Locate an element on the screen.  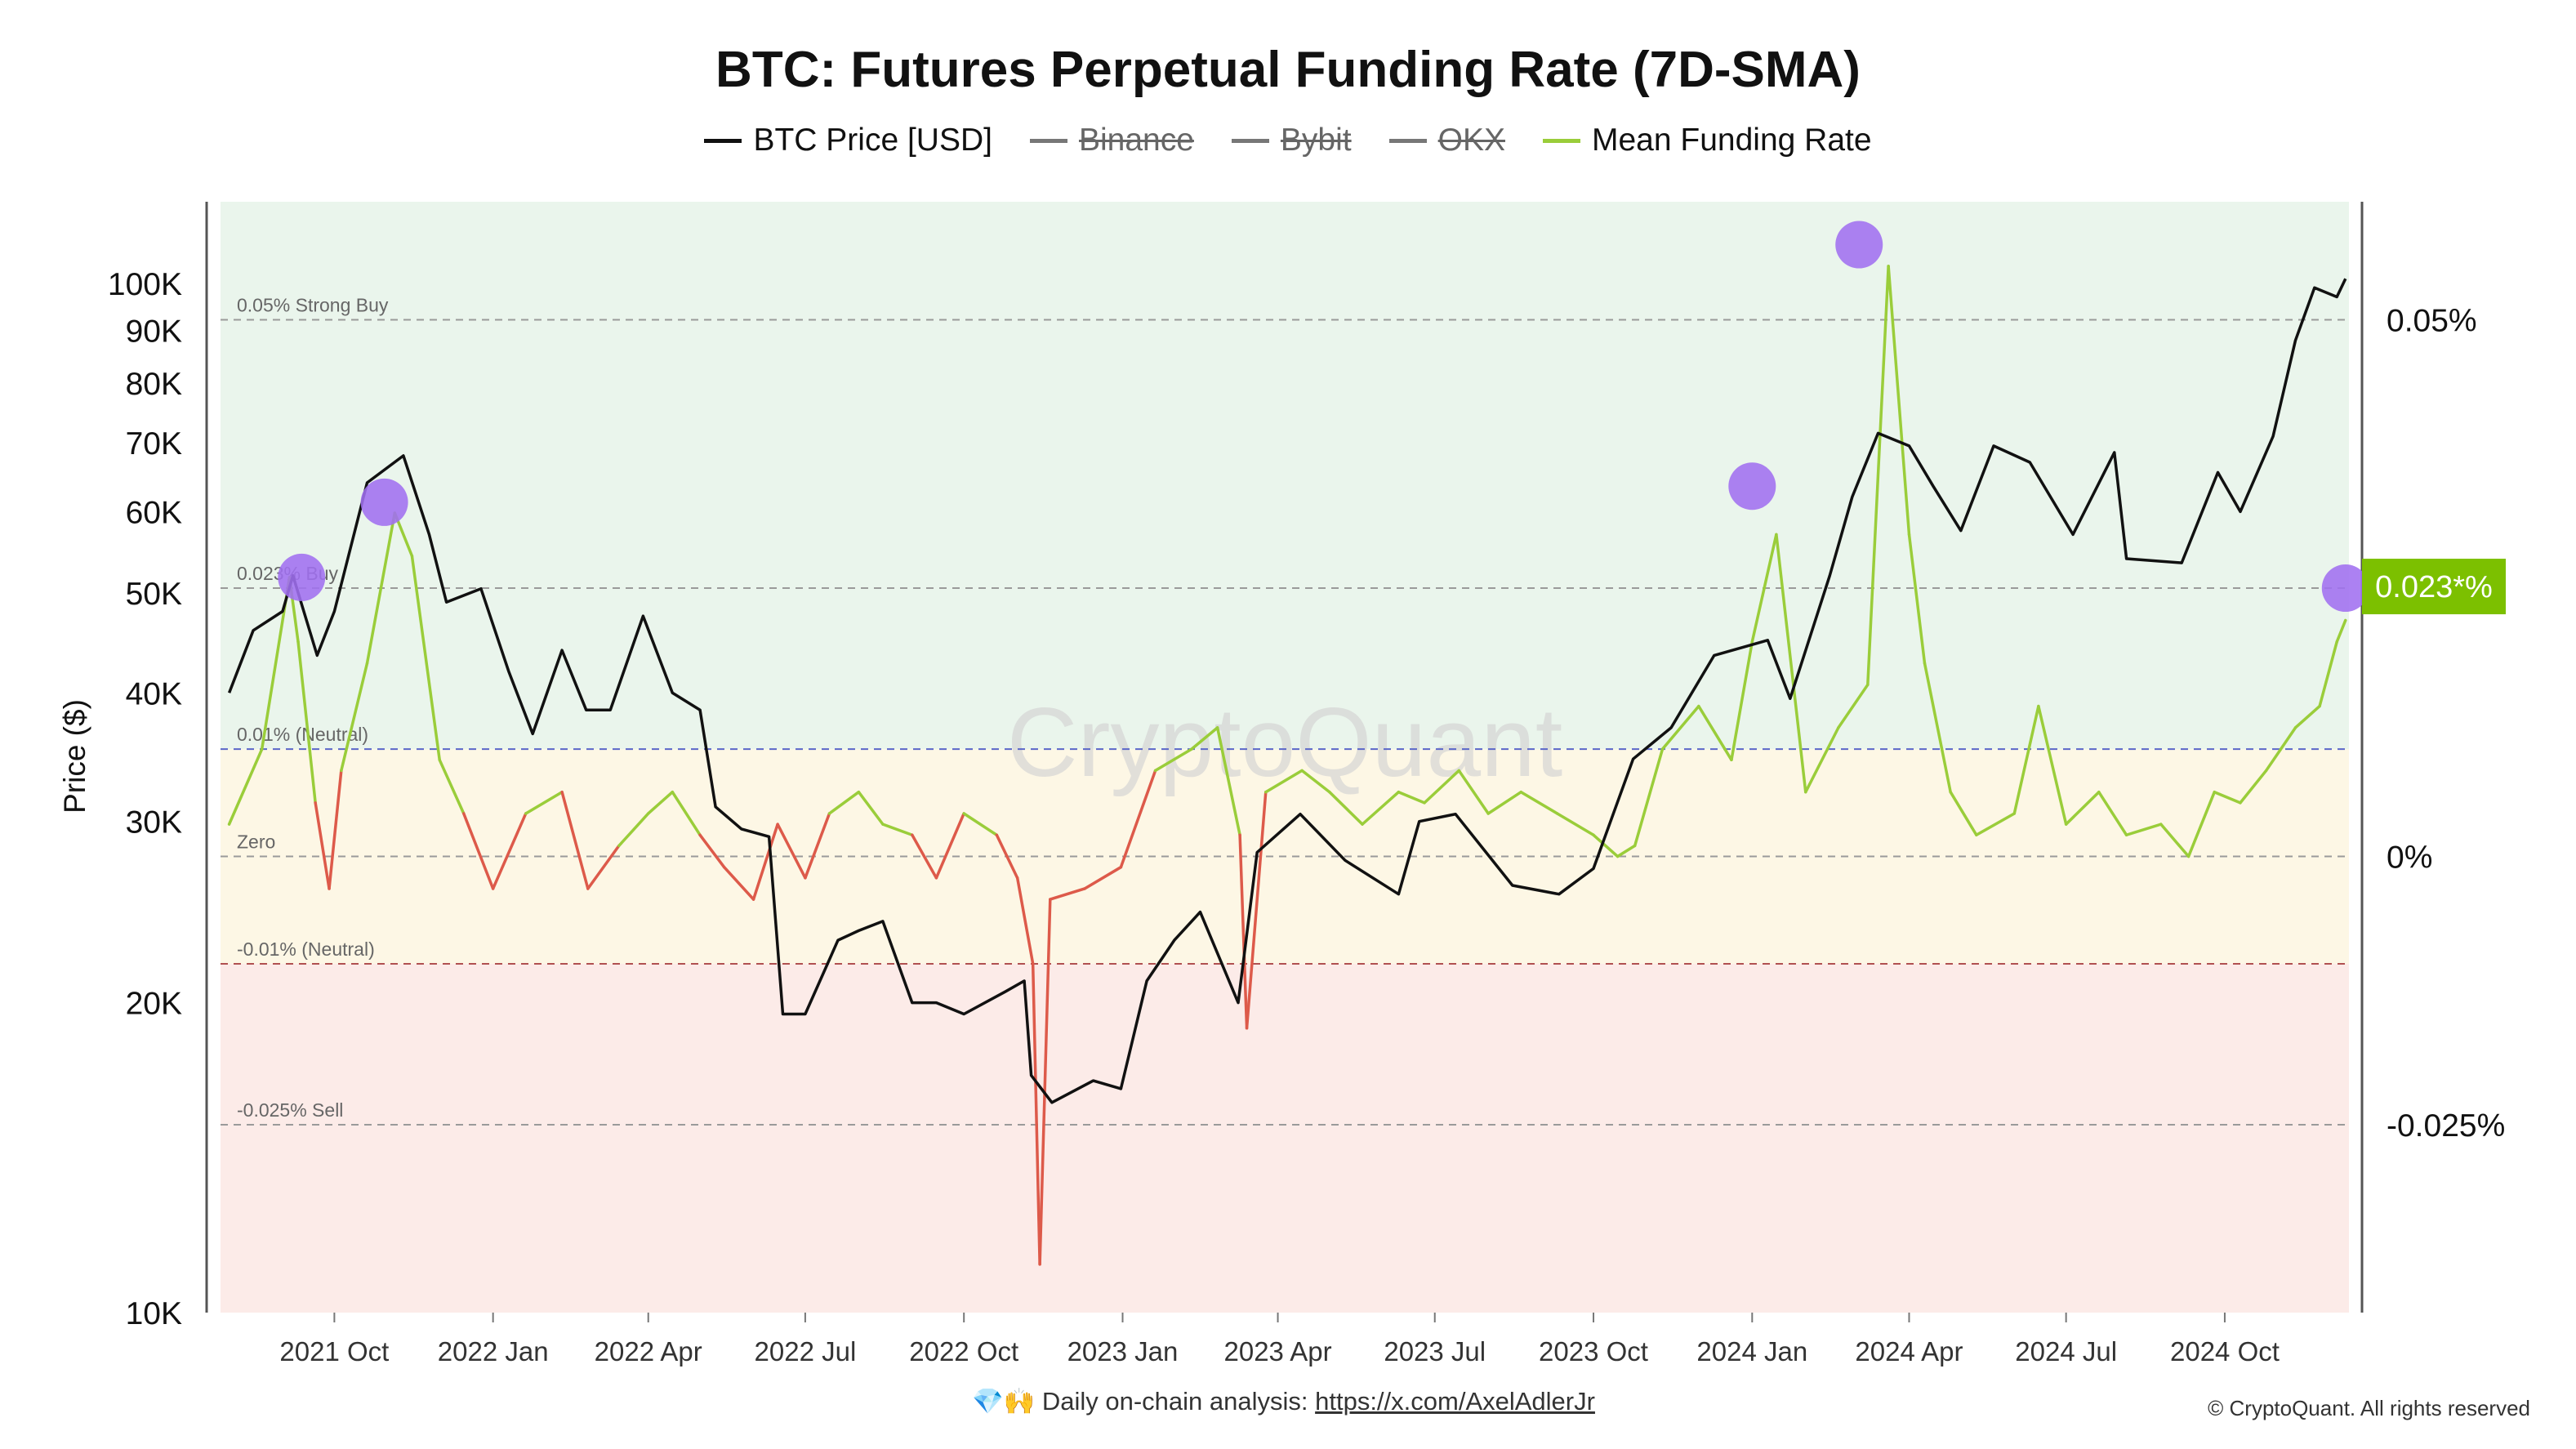
y-tick-label: 30K is located at coordinates (154, 822).